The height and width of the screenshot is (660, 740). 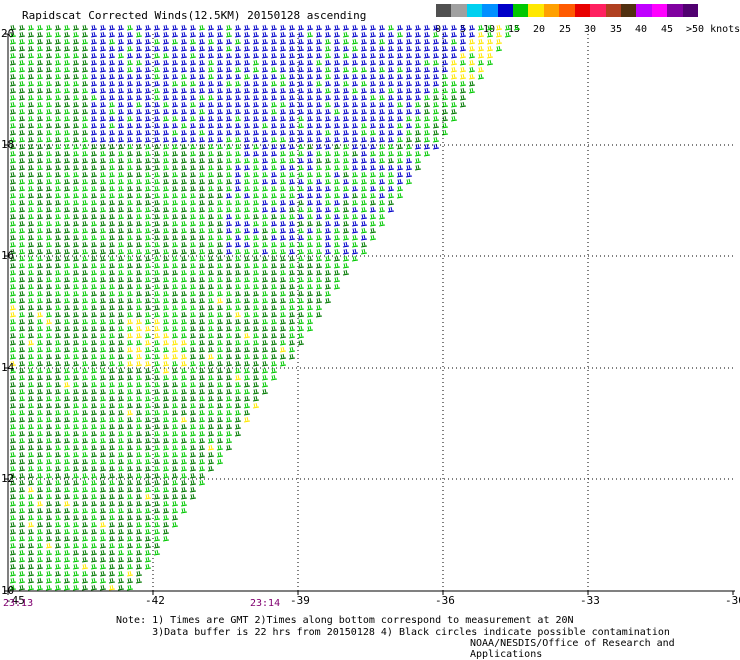 I want to click on latitude-tick-label: 16, so click(x=7, y=255).